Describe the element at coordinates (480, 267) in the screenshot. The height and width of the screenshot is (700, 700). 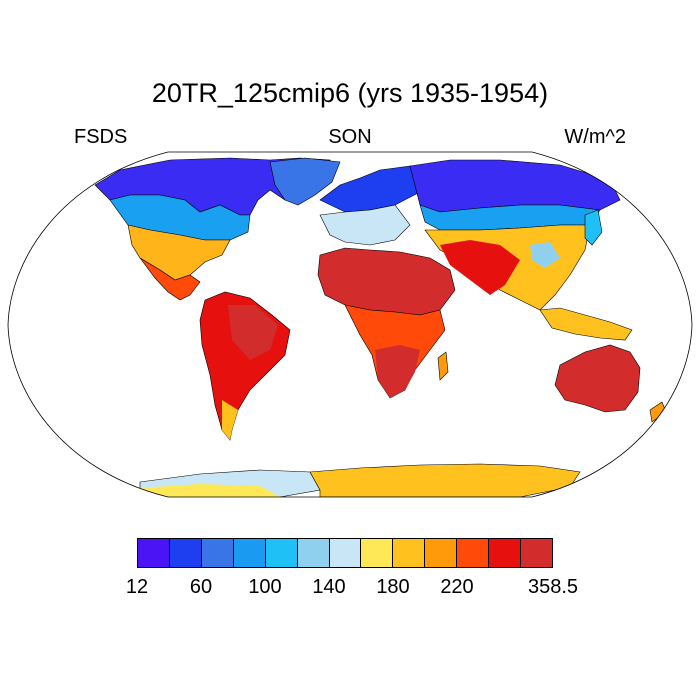
I see `middle-east-india-region` at that location.